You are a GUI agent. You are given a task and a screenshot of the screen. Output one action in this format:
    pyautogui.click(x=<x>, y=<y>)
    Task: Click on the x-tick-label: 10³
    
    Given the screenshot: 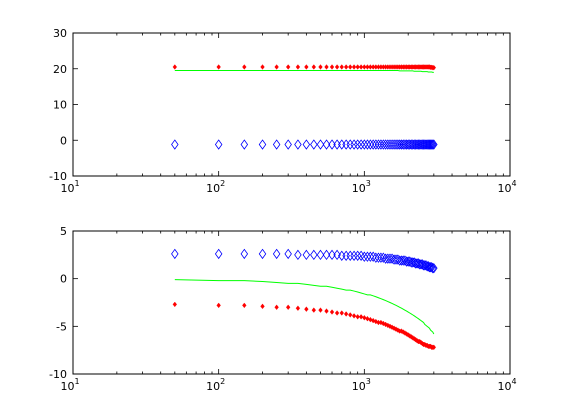 What is the action you would take?
    pyautogui.click(x=361, y=187)
    